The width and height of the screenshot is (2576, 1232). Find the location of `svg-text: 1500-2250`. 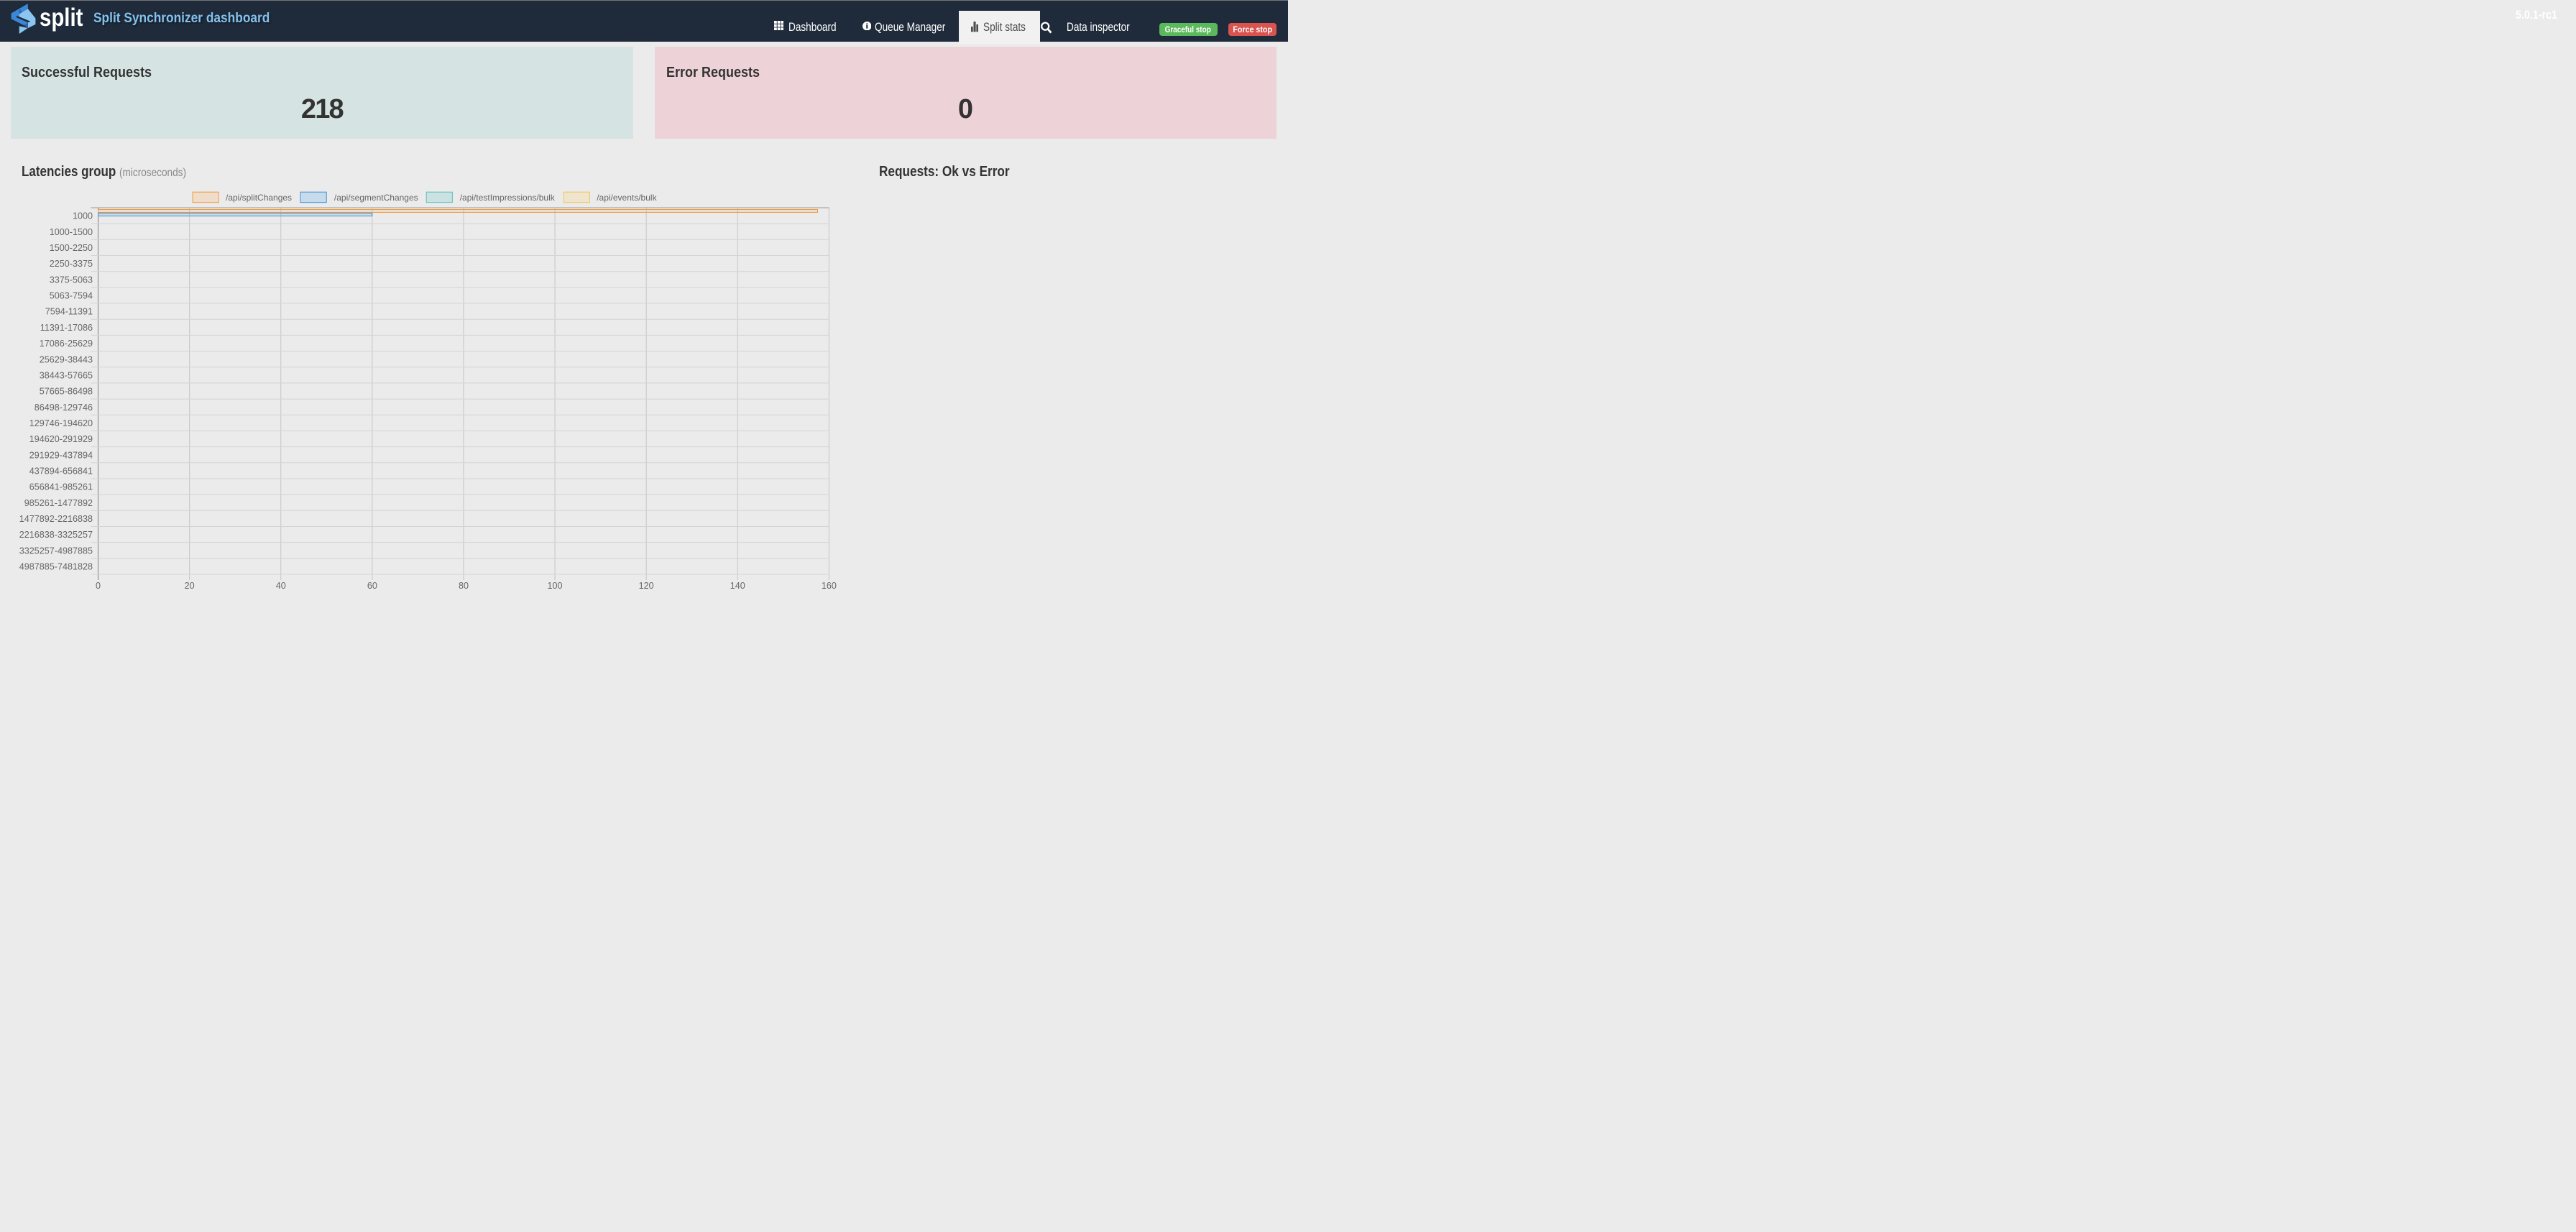

svg-text: 1500-2250 is located at coordinates (71, 248).